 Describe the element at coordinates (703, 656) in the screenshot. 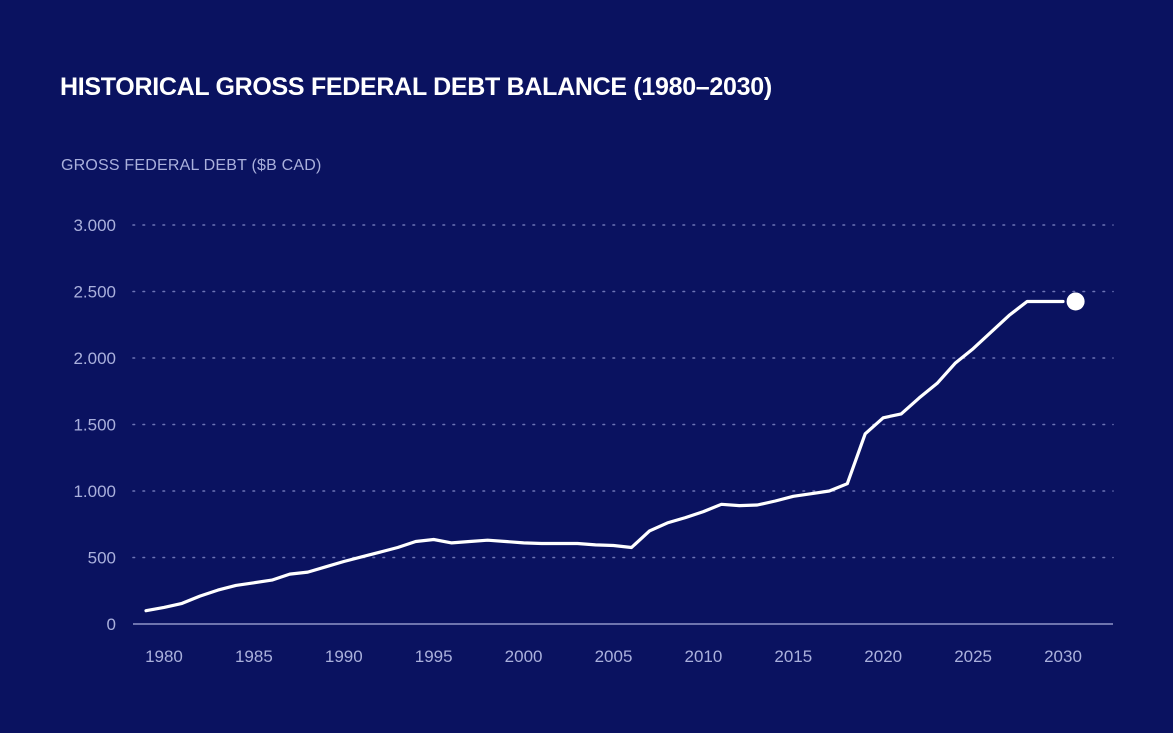

I see `x-tick-label: 2010` at that location.